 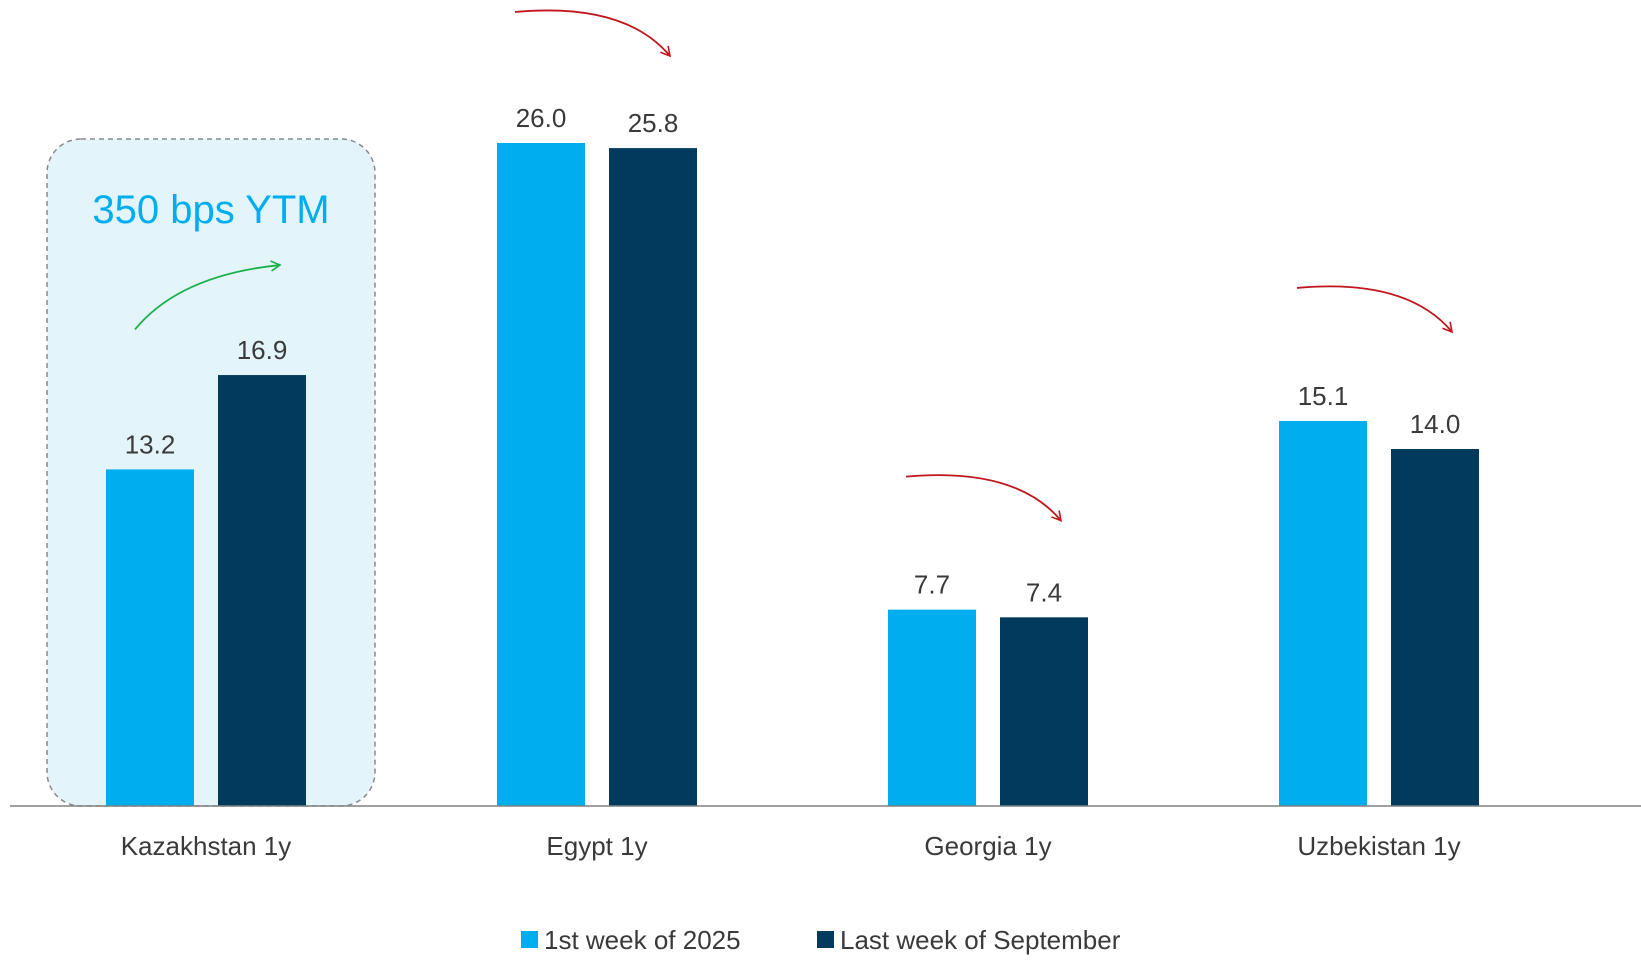 What do you see at coordinates (206, 846) in the screenshot?
I see `category-label-kazakhstan-1y: Kazakhstan 1y` at bounding box center [206, 846].